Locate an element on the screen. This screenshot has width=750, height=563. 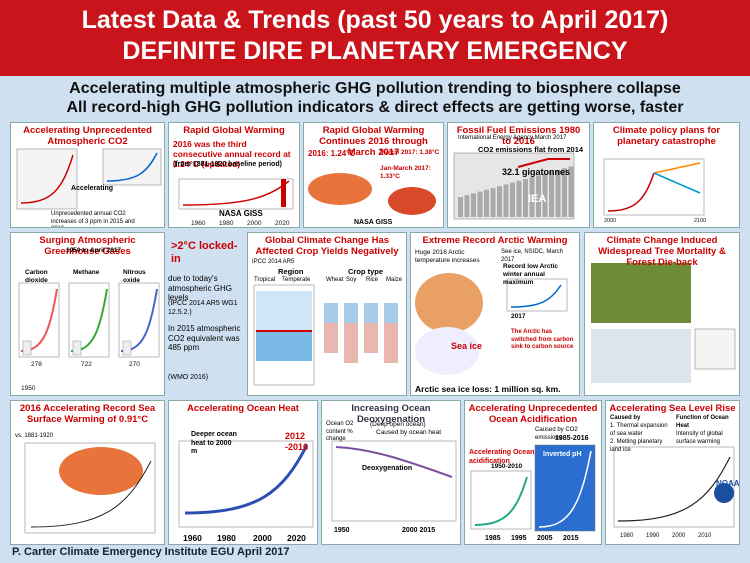
panel-title: Accelerating Ocean Heat is located at coordinates (243, 408).